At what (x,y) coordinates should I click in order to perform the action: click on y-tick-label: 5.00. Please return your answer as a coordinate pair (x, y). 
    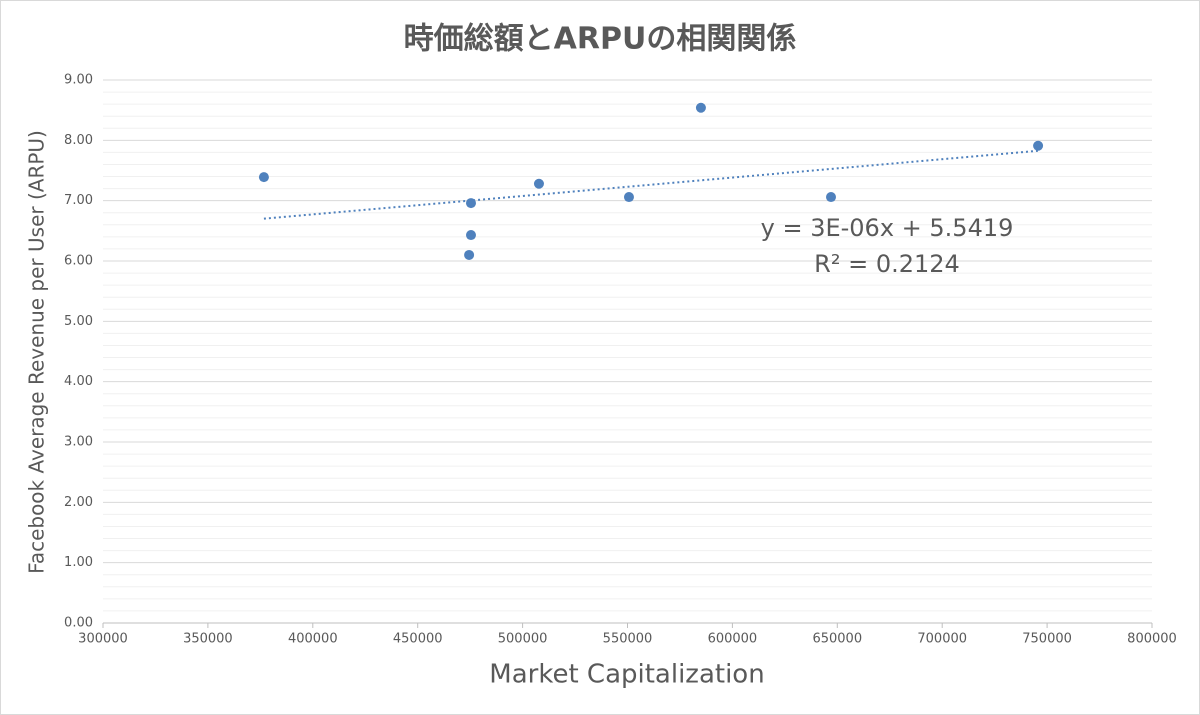
    Looking at the image, I should click on (78, 321).